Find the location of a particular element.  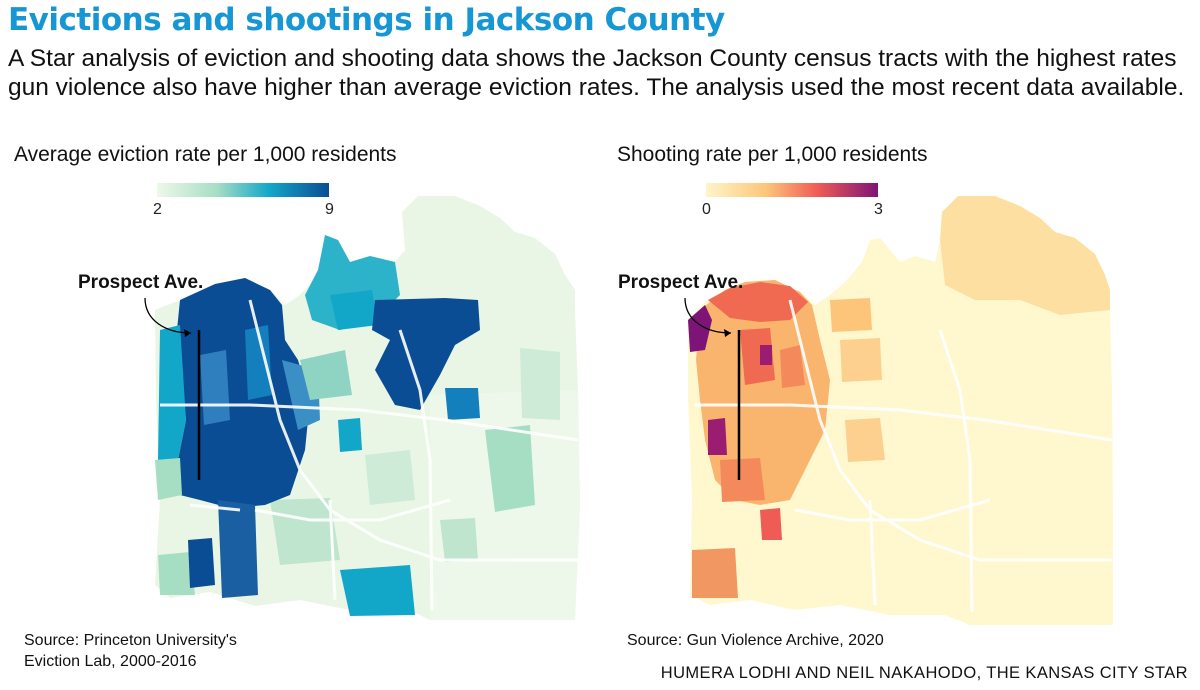

tract-red-north is located at coordinates (758, 302).